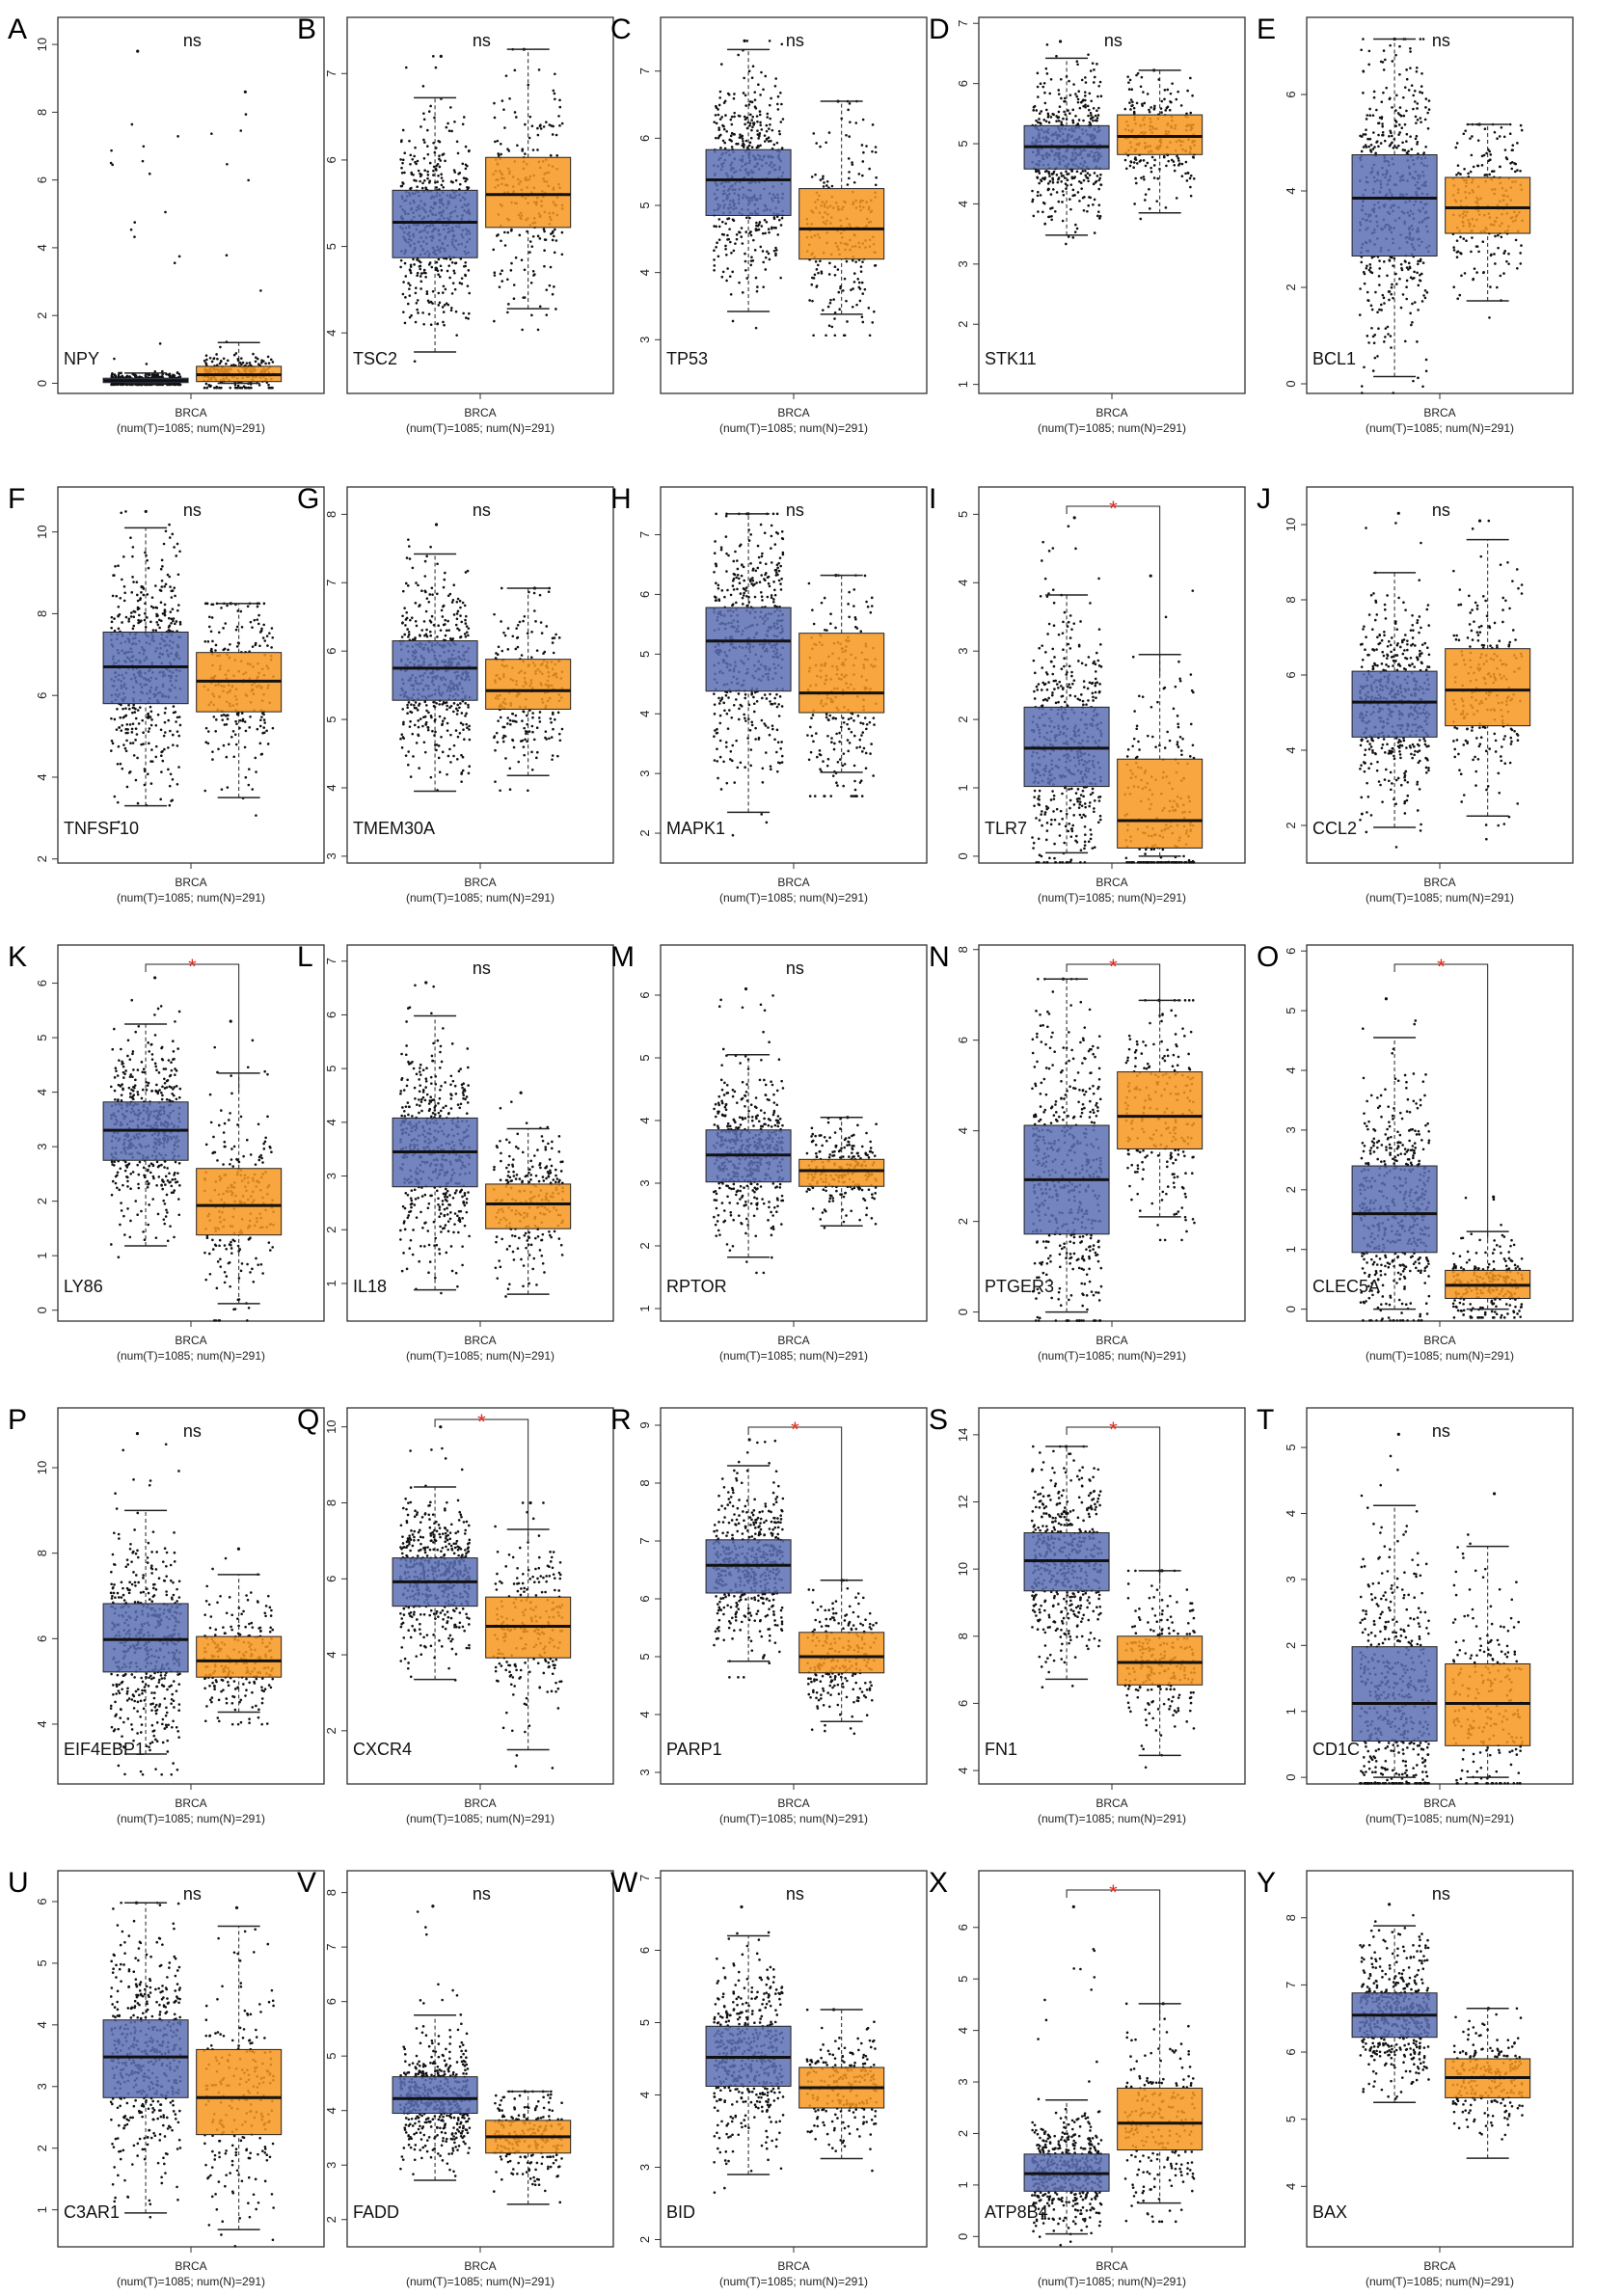 The height and width of the screenshot is (2296, 1623). What do you see at coordinates (1112, 205) in the screenshot?
I see `plot-frame` at bounding box center [1112, 205].